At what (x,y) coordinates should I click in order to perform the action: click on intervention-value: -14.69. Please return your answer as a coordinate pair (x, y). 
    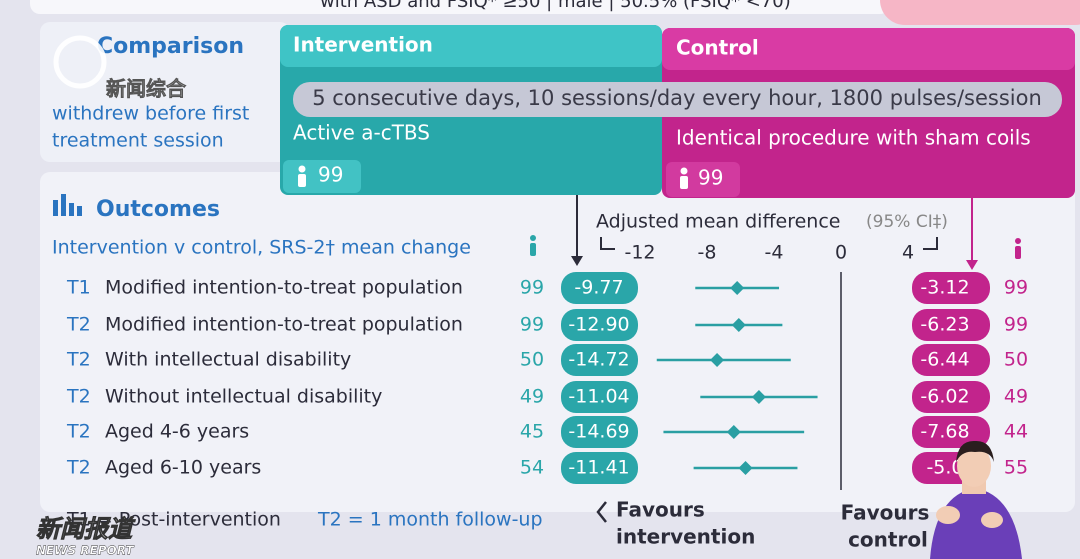
    Looking at the image, I should click on (598, 432).